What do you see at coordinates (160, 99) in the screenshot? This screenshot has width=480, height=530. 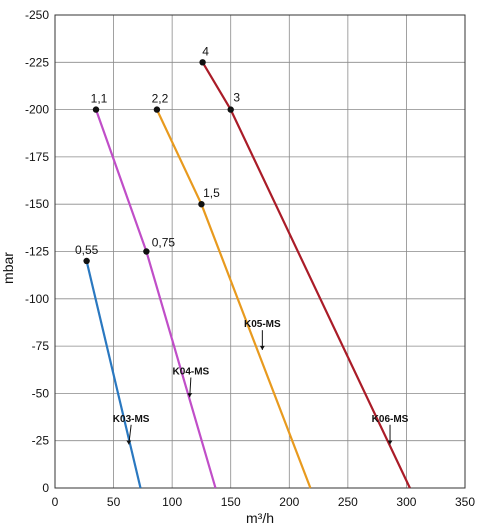 I see `point-label: 2,2` at bounding box center [160, 99].